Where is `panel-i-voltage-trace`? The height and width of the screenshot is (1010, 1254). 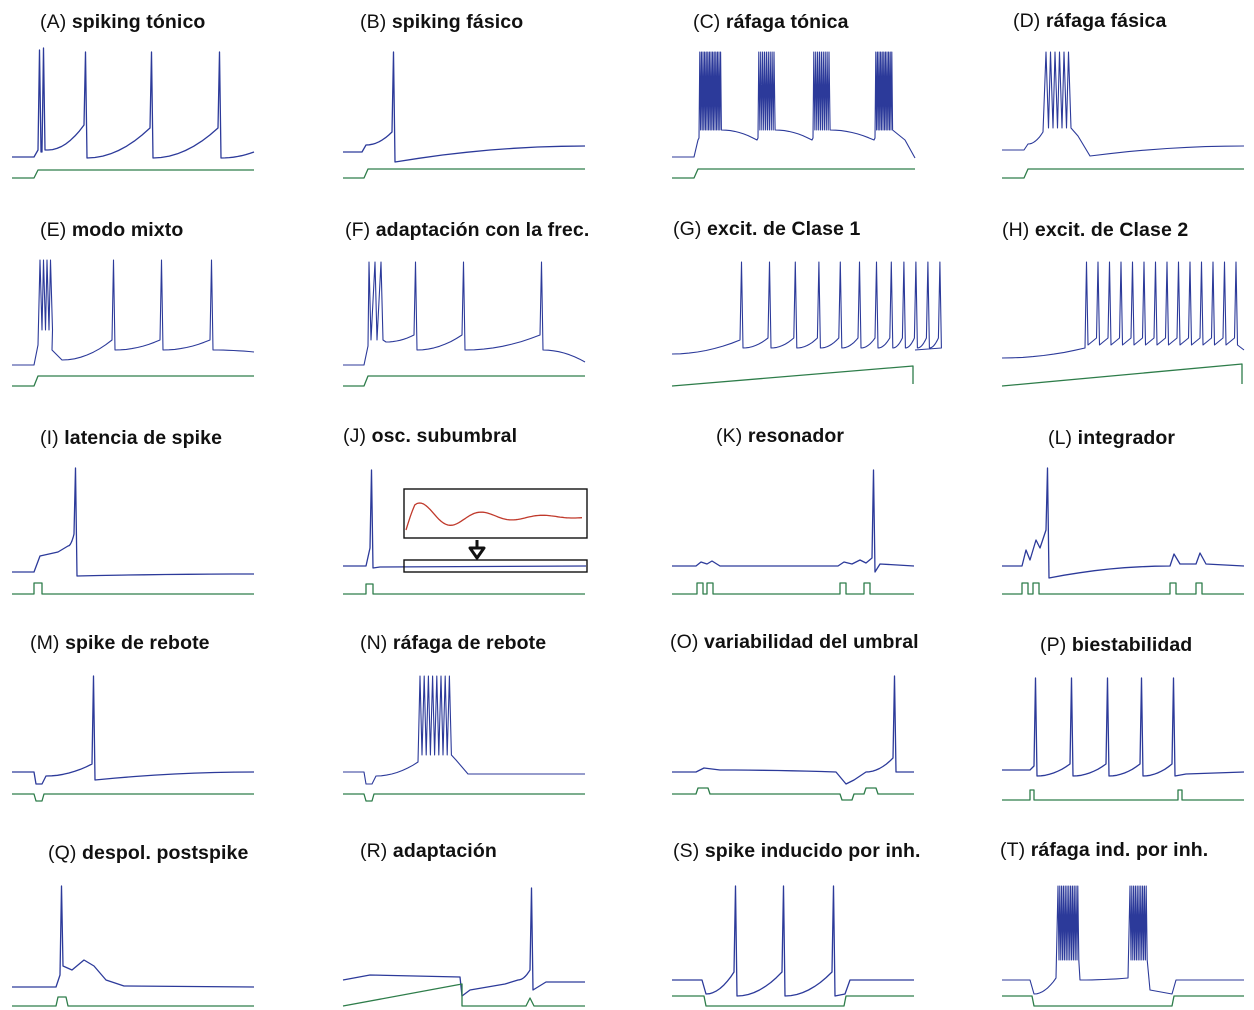 panel-i-voltage-trace is located at coordinates (133, 522).